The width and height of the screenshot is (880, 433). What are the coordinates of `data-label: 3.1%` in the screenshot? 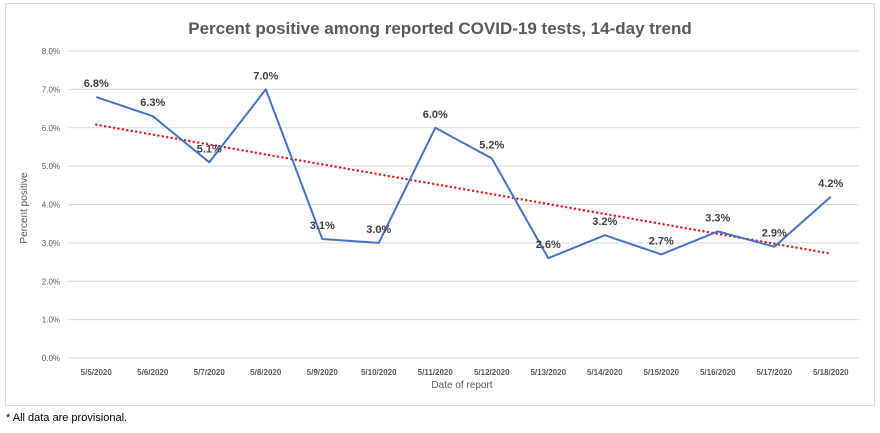 It's located at (322, 226).